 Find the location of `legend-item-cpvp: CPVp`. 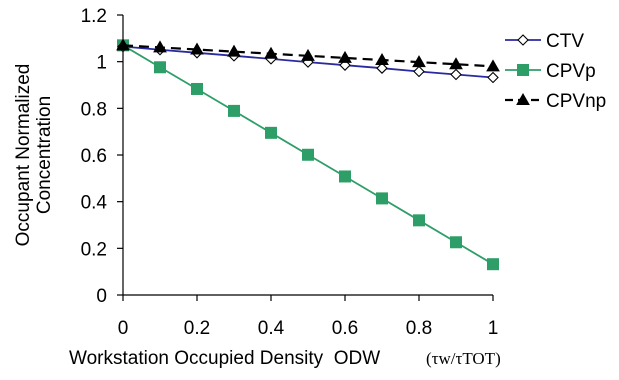

legend-item-cpvp: CPVp is located at coordinates (550, 71).